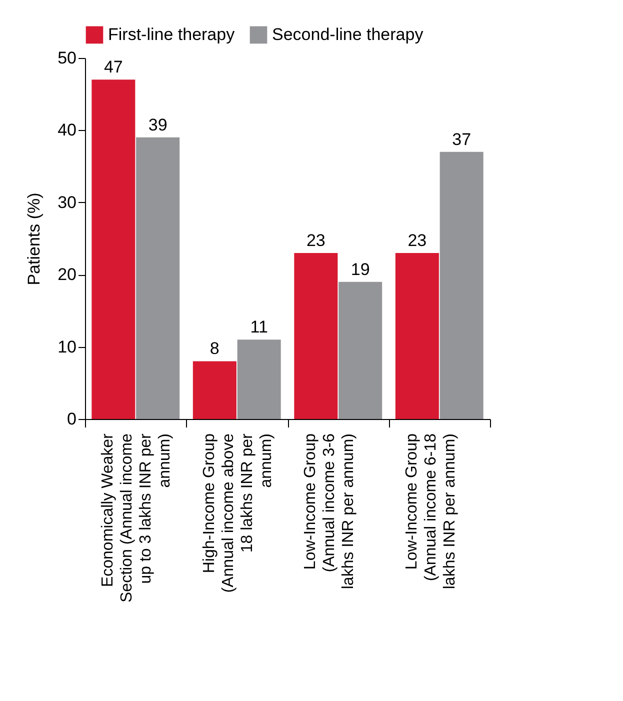 The image size is (623, 701). Describe the element at coordinates (67, 346) in the screenshot. I see `y-tick-label: 10` at that location.